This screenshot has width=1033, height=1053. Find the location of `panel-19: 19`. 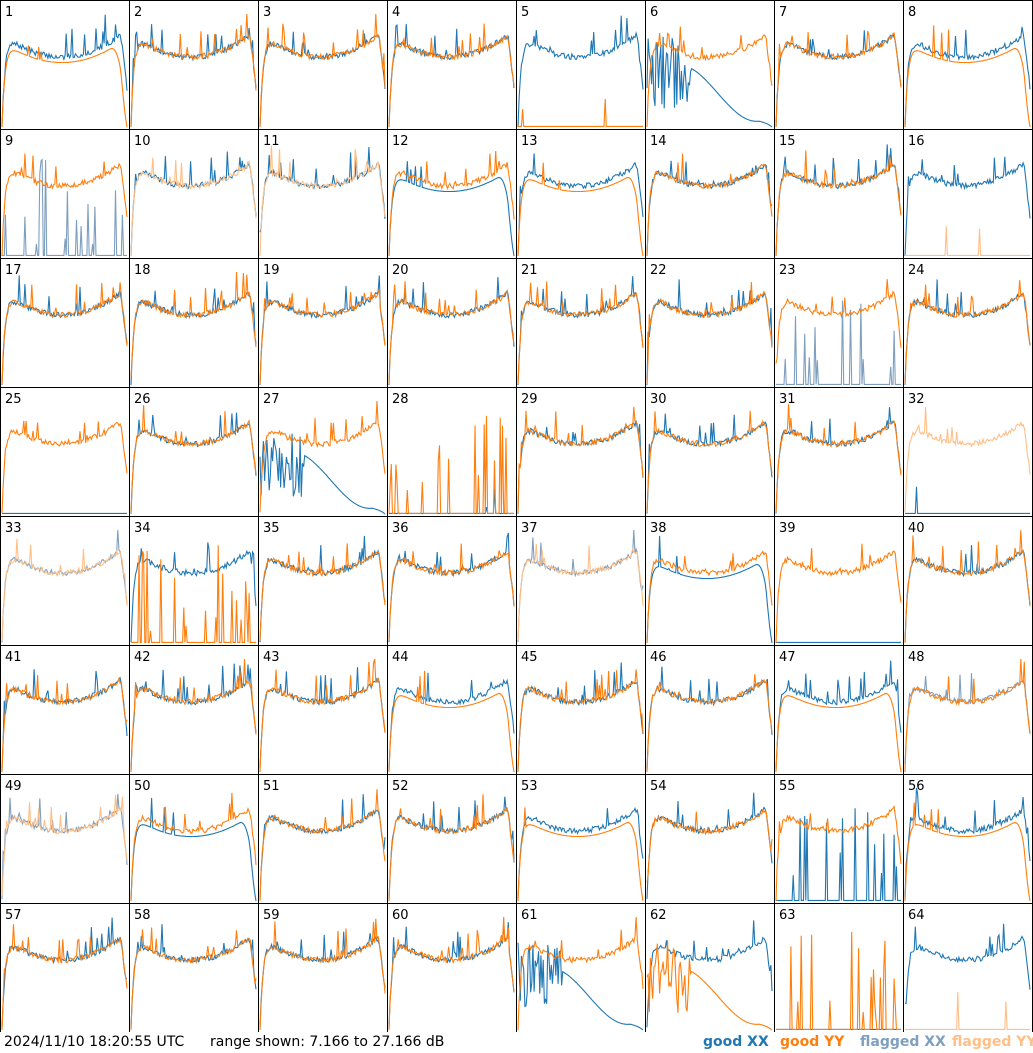

panel-19: 19 is located at coordinates (323, 323).